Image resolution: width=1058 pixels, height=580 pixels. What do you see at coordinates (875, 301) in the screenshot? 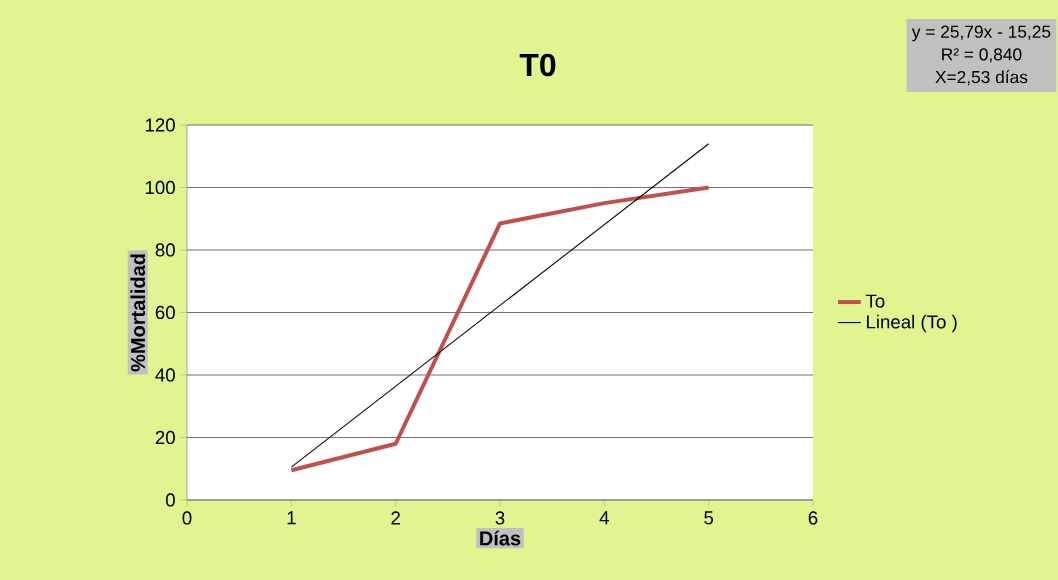
I see `legend-label: To` at bounding box center [875, 301].